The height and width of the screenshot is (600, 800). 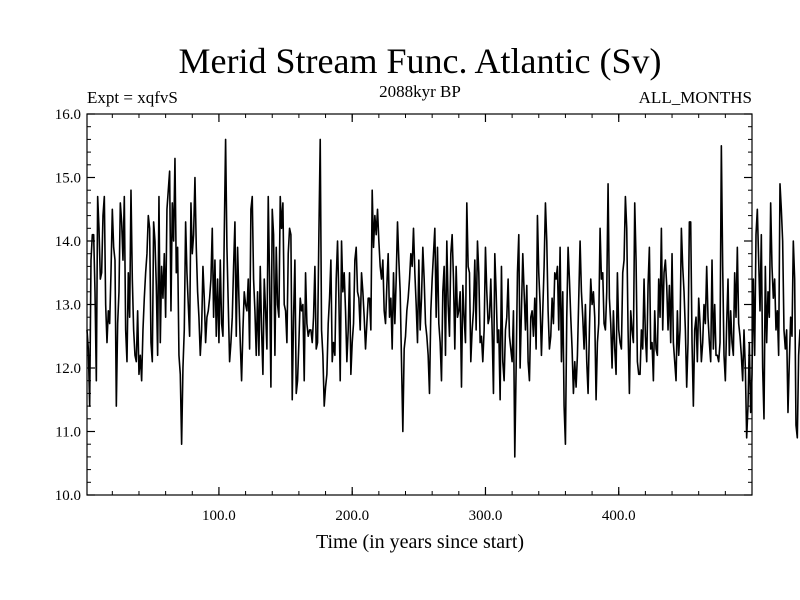 What do you see at coordinates (68, 433) in the screenshot?
I see `y-tick-label: 11.0` at bounding box center [68, 433].